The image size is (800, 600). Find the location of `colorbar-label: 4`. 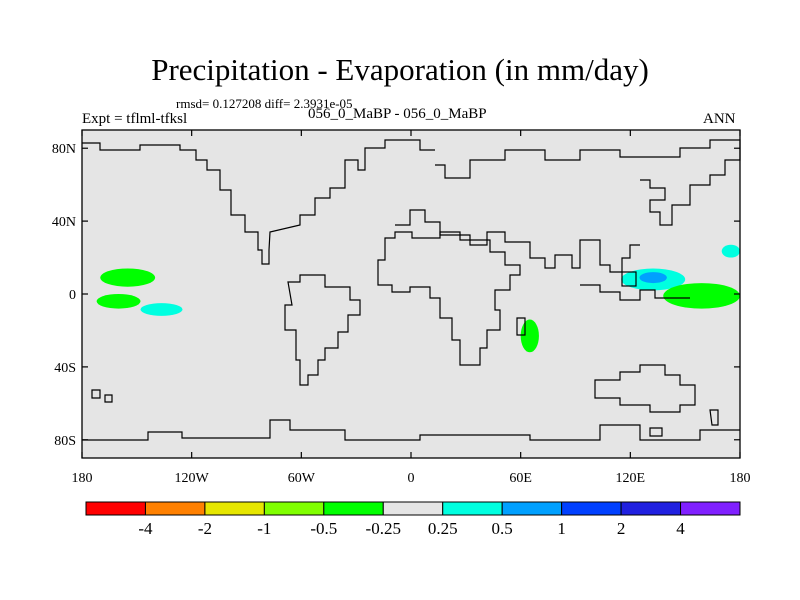

colorbar-label: 4 is located at coordinates (680, 528).